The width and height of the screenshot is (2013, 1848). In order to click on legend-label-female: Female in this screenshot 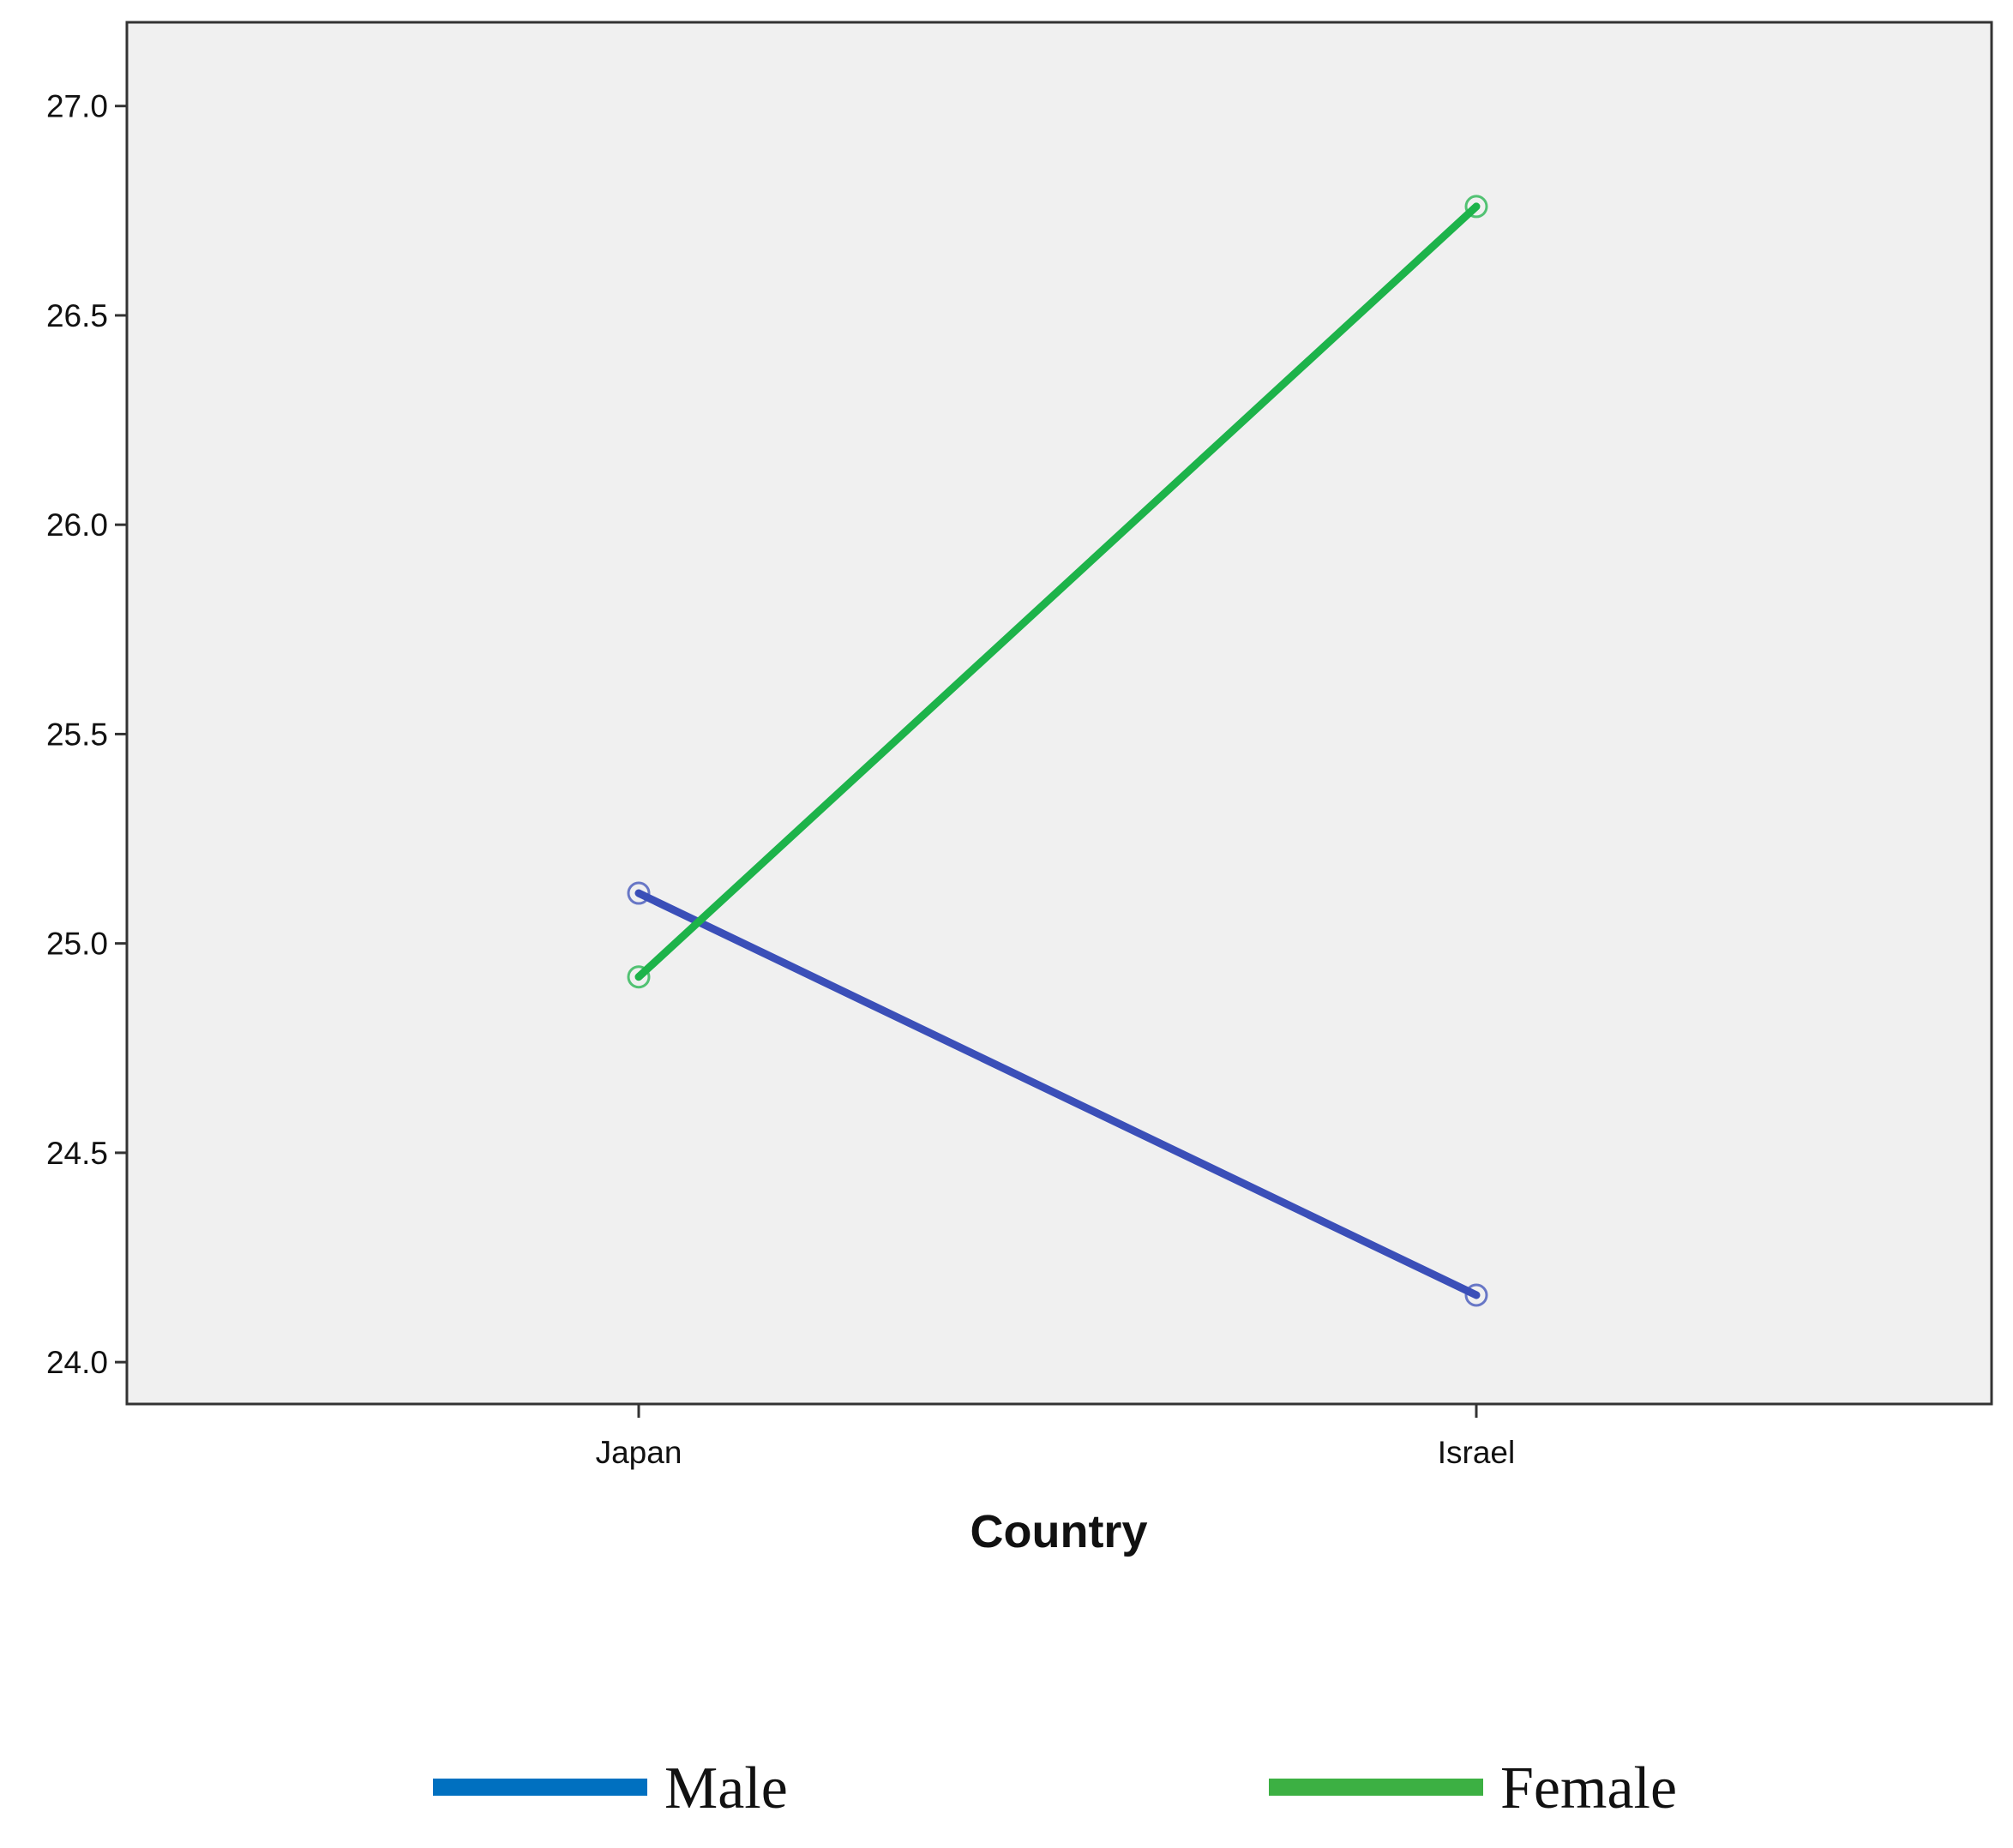, I will do `click(1588, 1788)`.